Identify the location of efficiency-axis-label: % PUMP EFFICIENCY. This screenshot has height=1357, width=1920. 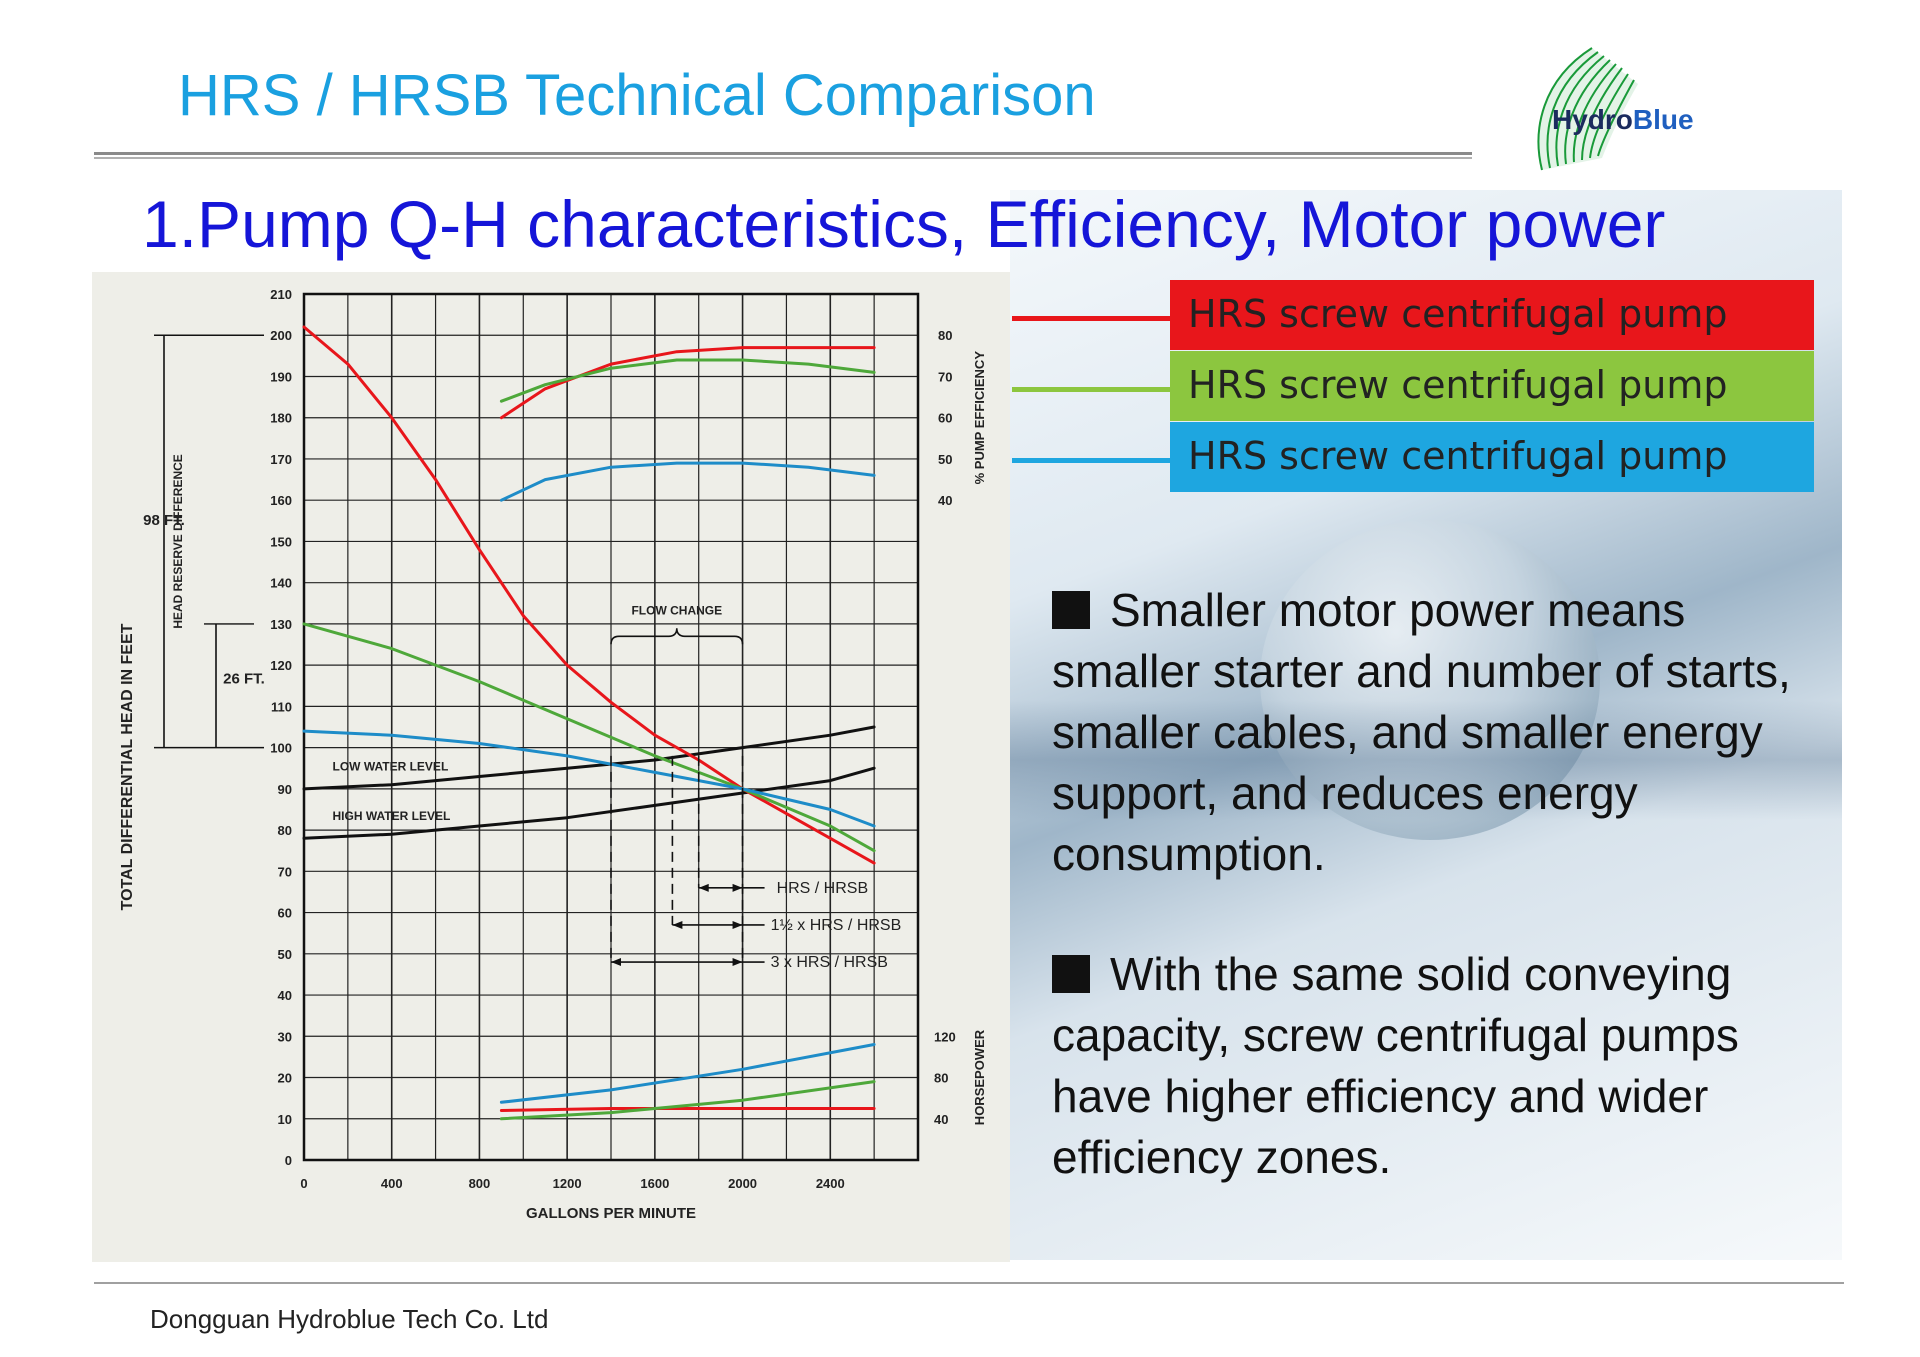
(979, 418).